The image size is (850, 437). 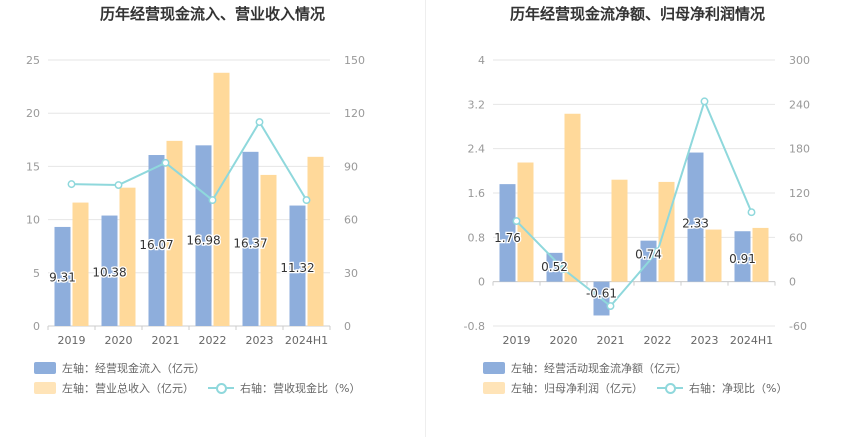 I want to click on legend-item-revenue: 左轴：营业总收入（亿元）, so click(x=114, y=388).